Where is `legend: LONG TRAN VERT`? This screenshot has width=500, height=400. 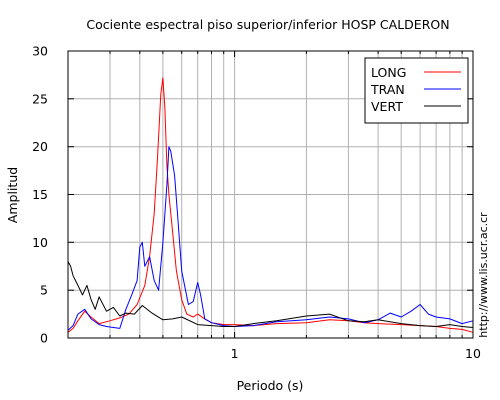
legend: LONG TRAN VERT is located at coordinates (416, 90).